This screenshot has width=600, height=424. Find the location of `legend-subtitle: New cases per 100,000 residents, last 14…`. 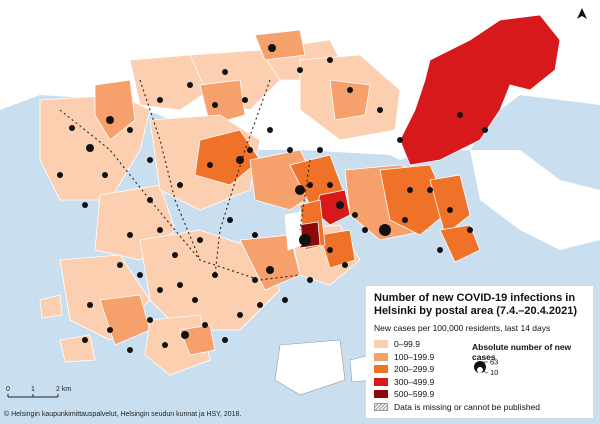

legend-subtitle: New cases per 100,000 residents, last 14… is located at coordinates (462, 328).